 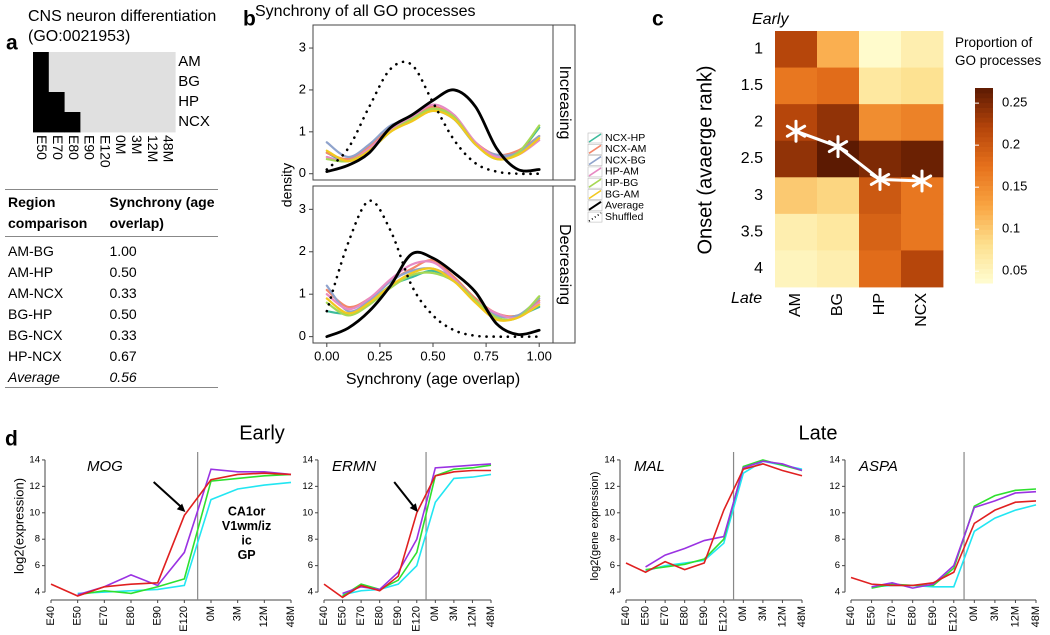 What do you see at coordinates (42, 147) in the screenshot?
I see `column-label: E50` at bounding box center [42, 147].